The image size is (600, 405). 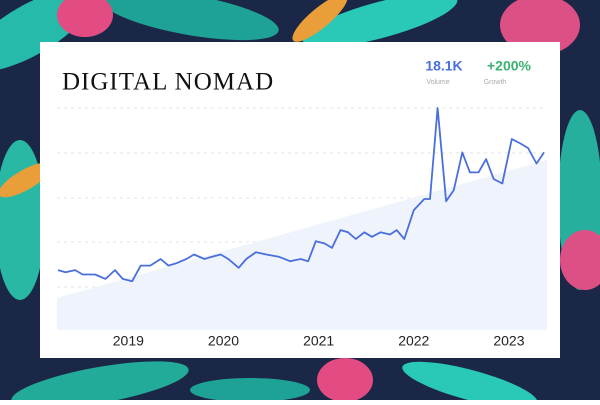 I want to click on x-tick-label: 2021, so click(x=318, y=341).